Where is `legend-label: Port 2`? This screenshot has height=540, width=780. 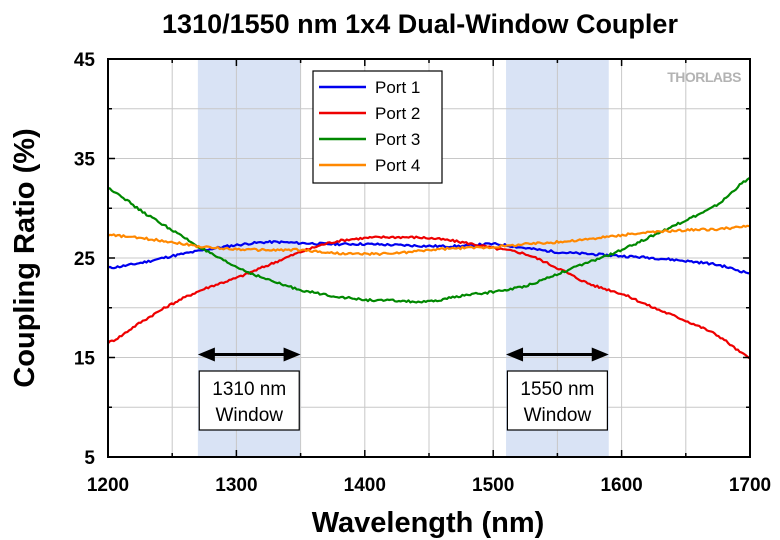
legend-label: Port 2 is located at coordinates (397, 113).